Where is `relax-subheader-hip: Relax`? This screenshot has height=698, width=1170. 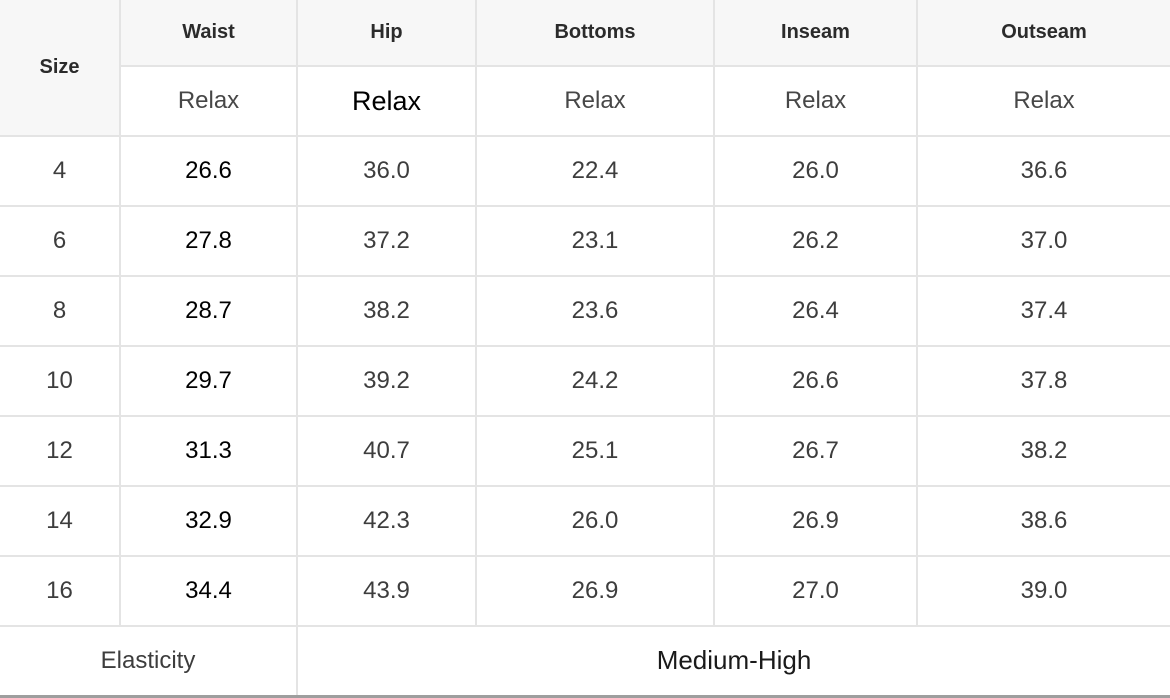 relax-subheader-hip: Relax is located at coordinates (386, 101).